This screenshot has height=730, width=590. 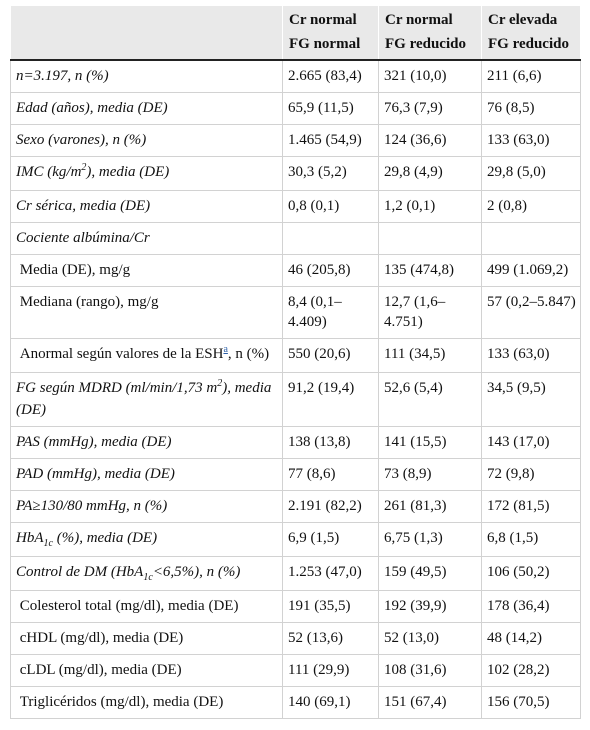 I want to click on cell-col1: 138 (13,8), so click(x=330, y=442).